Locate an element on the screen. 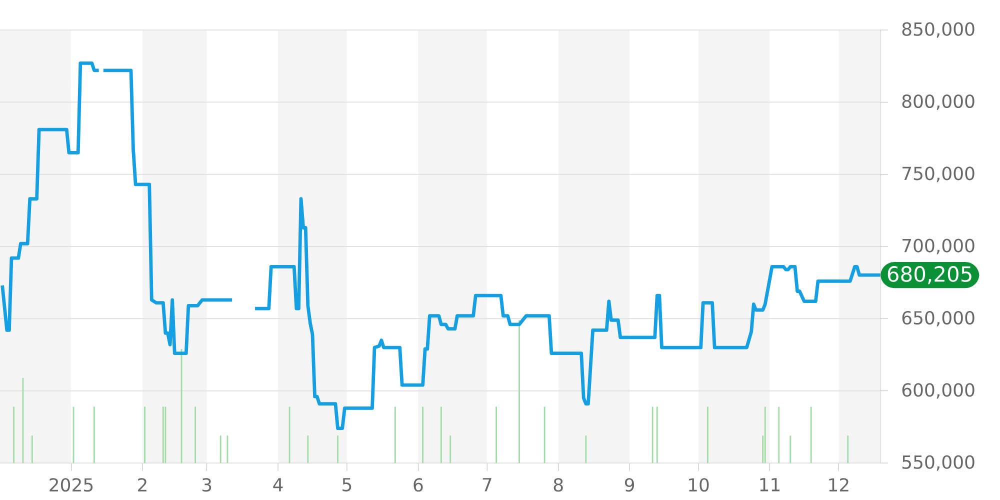 The height and width of the screenshot is (500, 1000). x-tick-label: 4 is located at coordinates (278, 485).